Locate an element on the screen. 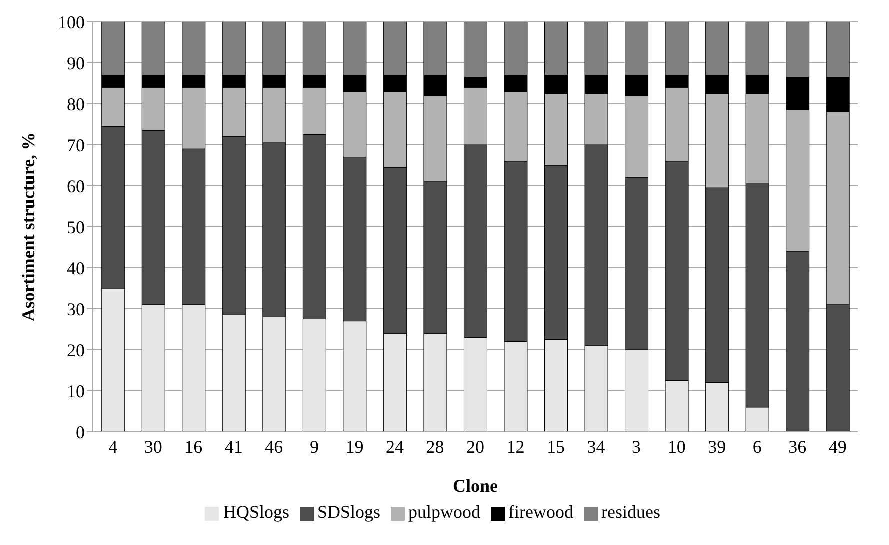 This screenshot has width=889, height=545. y-tick-label: 40 is located at coordinates (76, 268).